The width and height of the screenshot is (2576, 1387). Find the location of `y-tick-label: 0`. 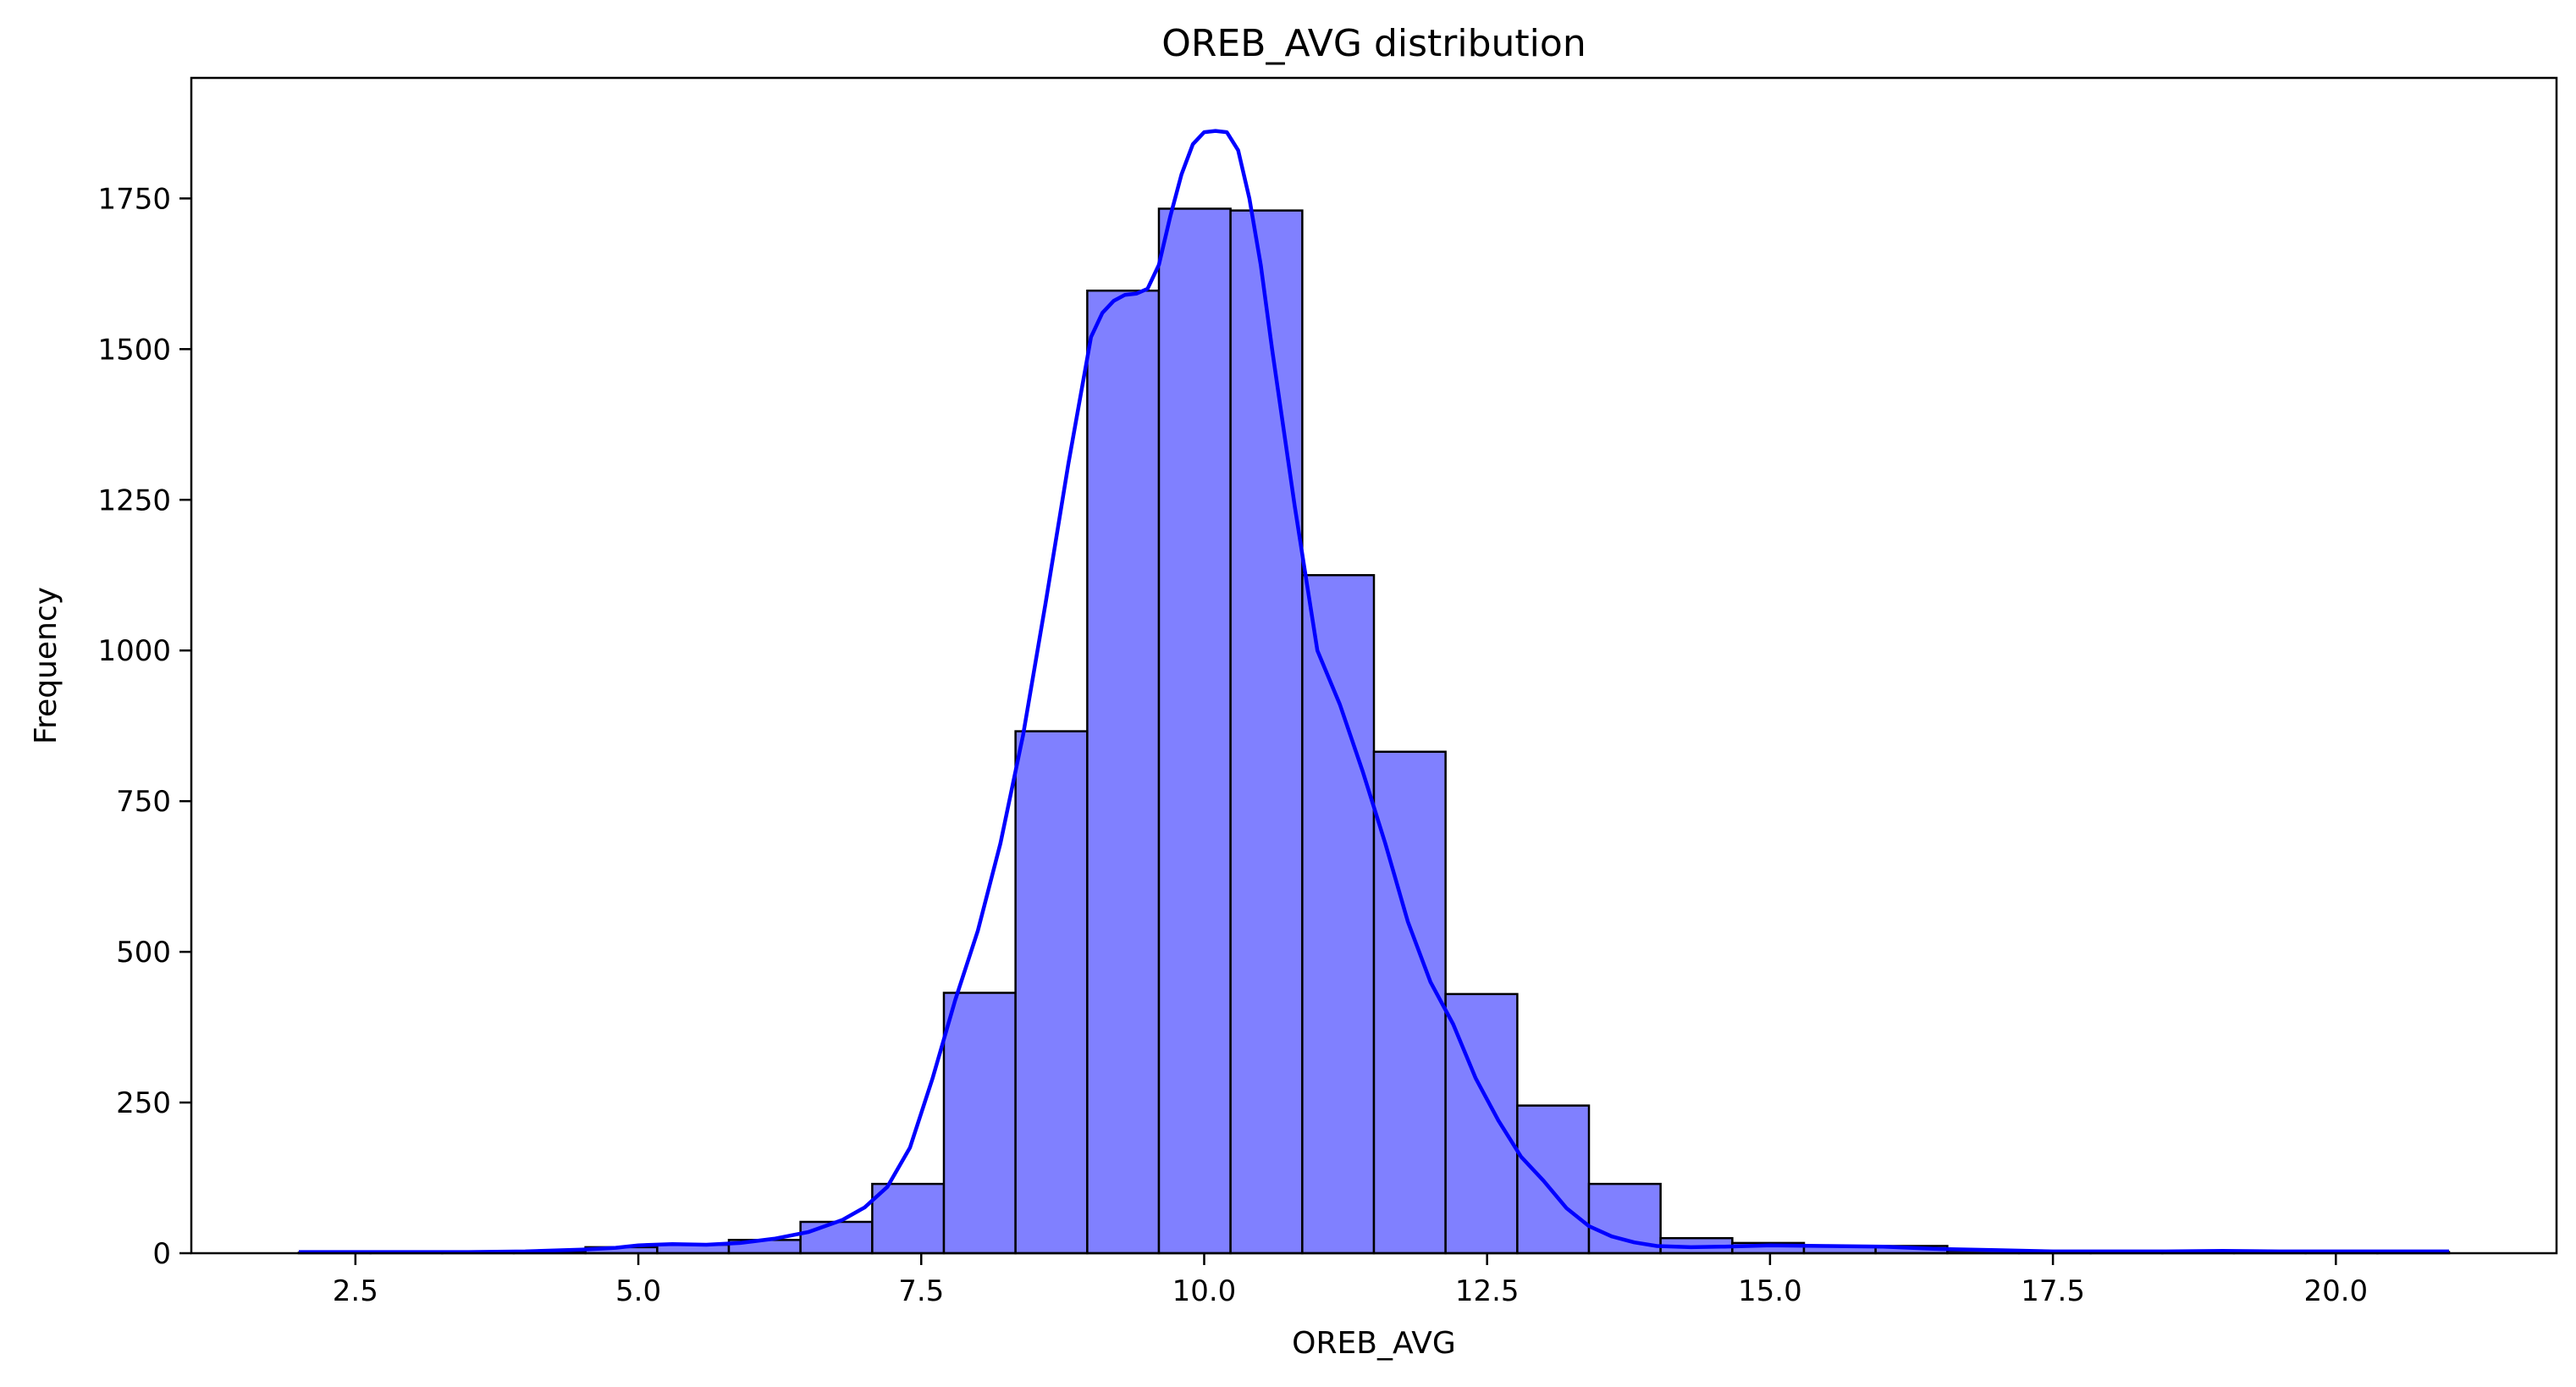

y-tick-label: 0 is located at coordinates (162, 1254).